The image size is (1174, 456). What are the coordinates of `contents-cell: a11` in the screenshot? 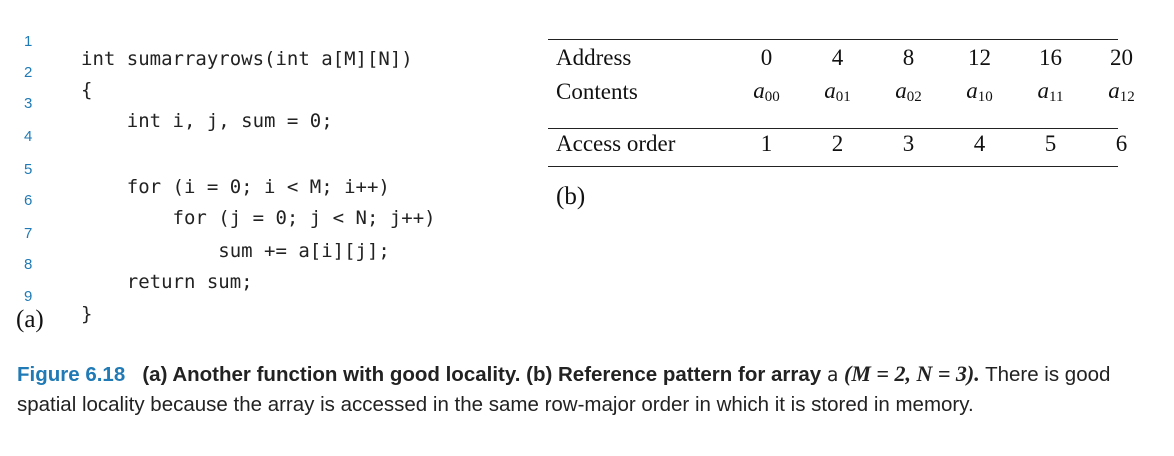 It's located at (1050, 91).